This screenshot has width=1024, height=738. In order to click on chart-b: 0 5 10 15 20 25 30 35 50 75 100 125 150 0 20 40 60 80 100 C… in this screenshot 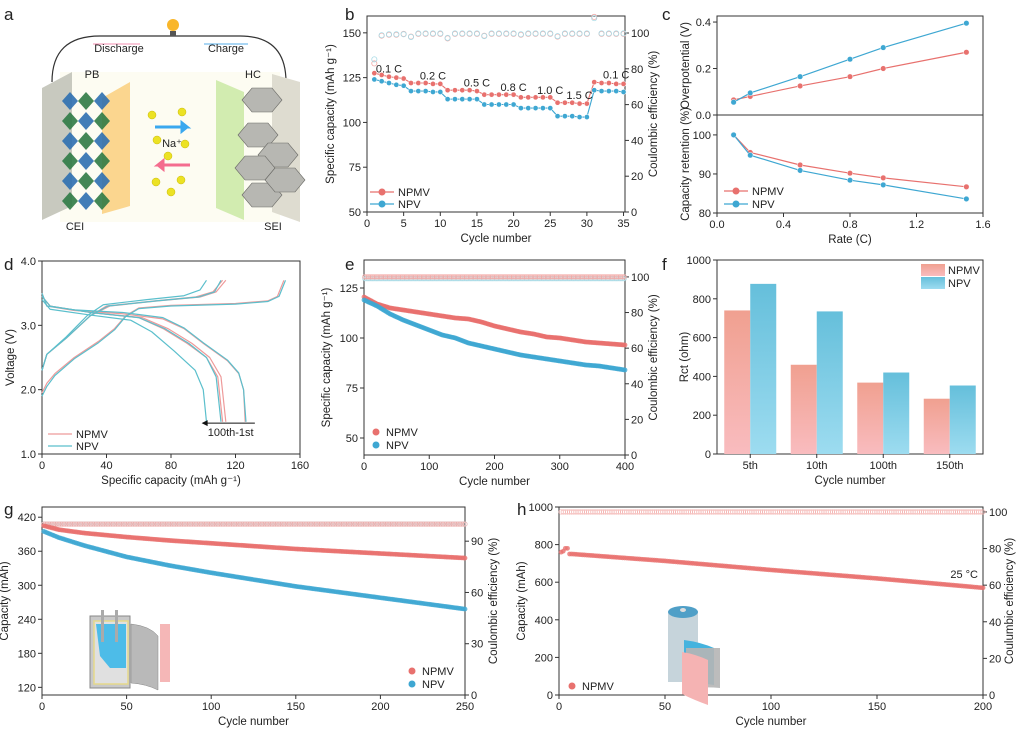, I will do `click(492, 129)`.